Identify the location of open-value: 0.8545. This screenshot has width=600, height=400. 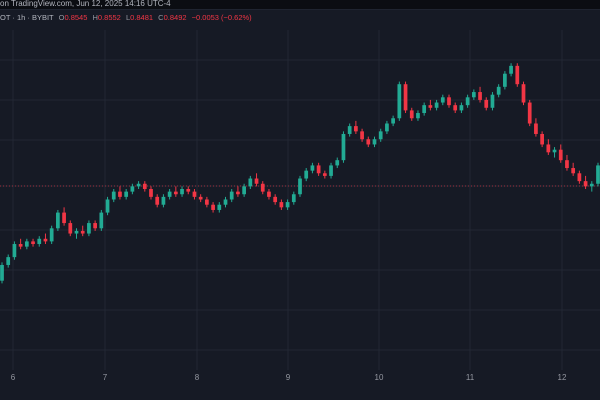
(76, 17).